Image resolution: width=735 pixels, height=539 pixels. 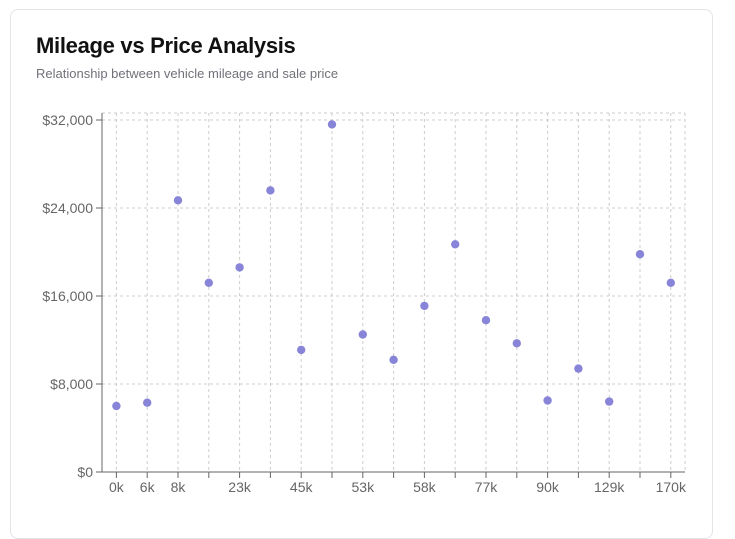 I want to click on y-tick-label: $0, so click(x=85, y=472).